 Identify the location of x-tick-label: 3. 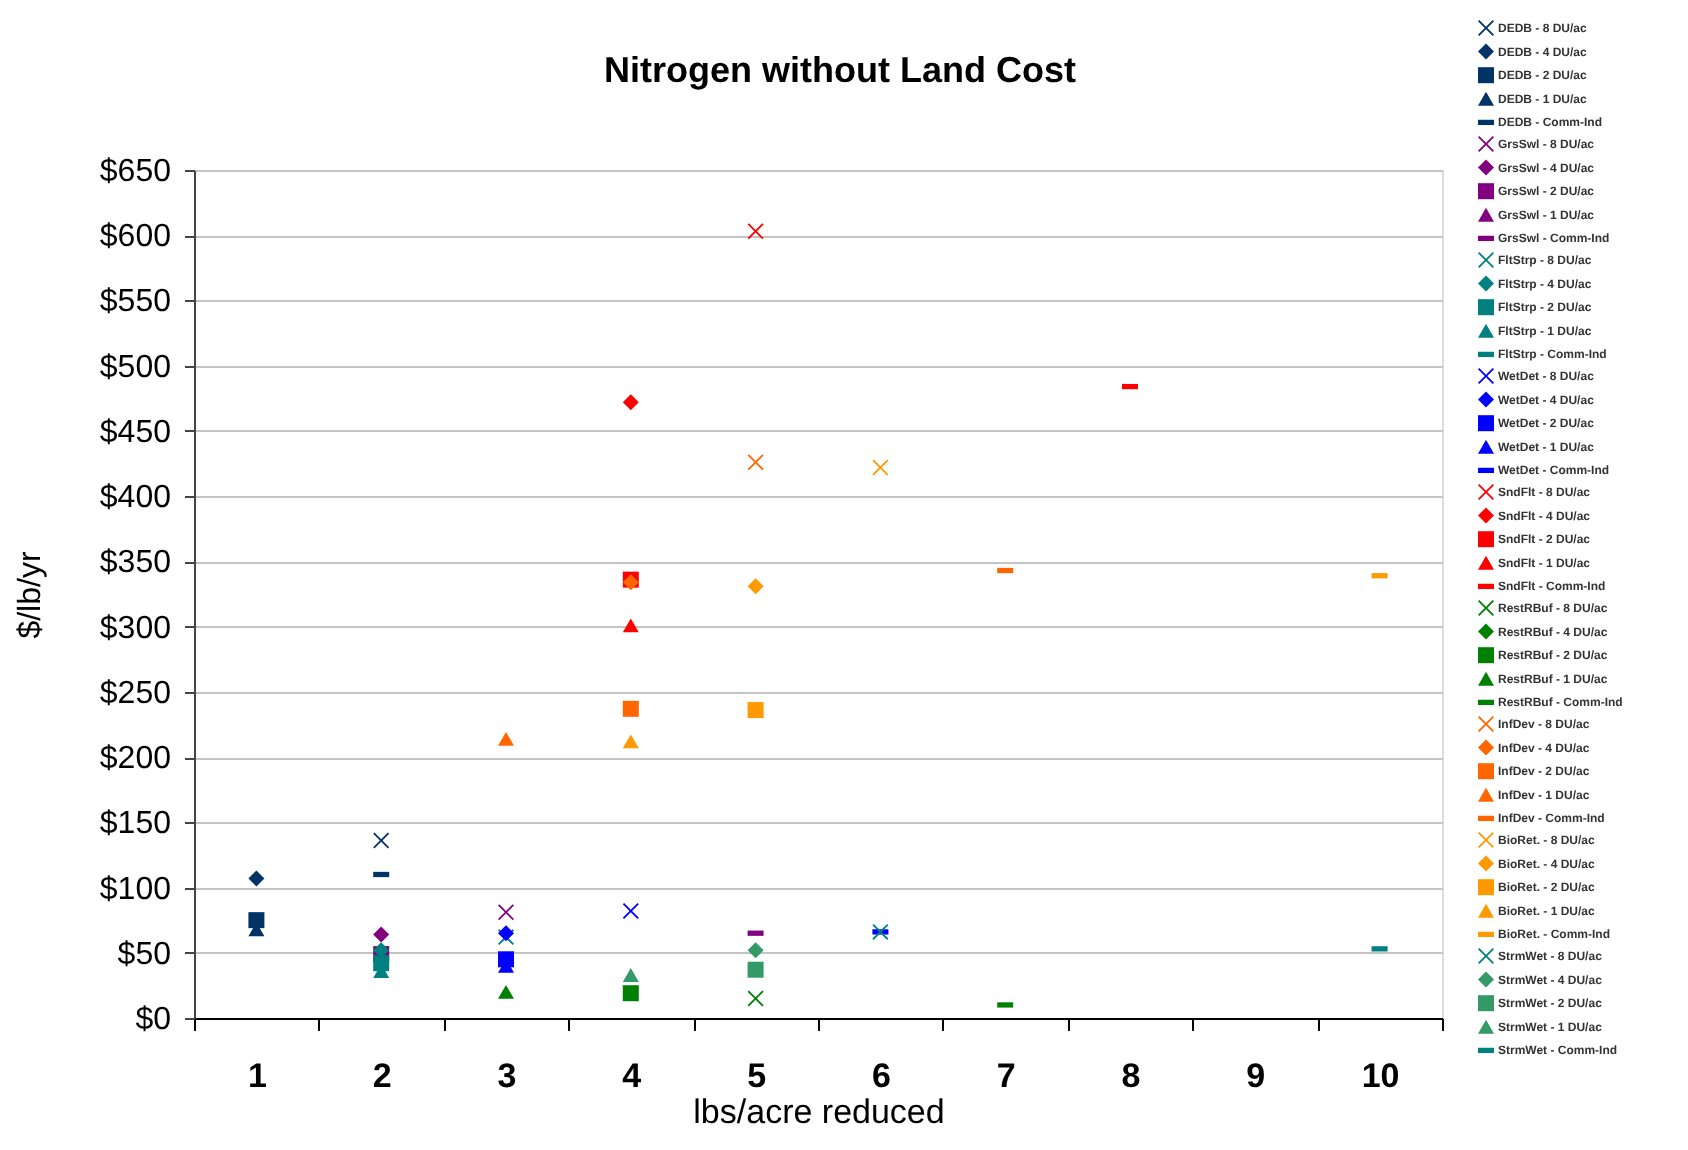
(507, 1076).